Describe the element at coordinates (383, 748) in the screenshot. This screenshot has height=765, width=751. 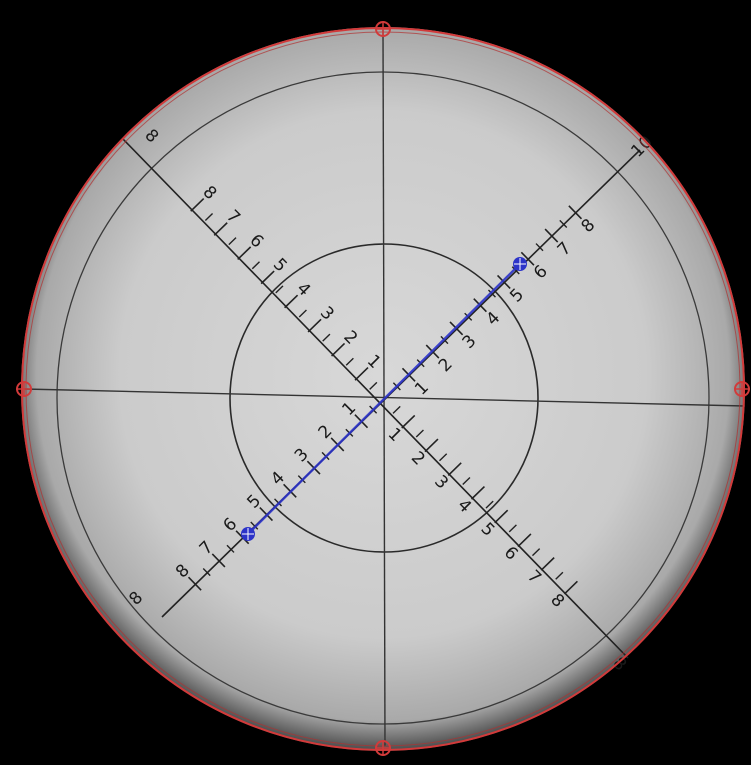
I see `red-marker-bottom` at that location.